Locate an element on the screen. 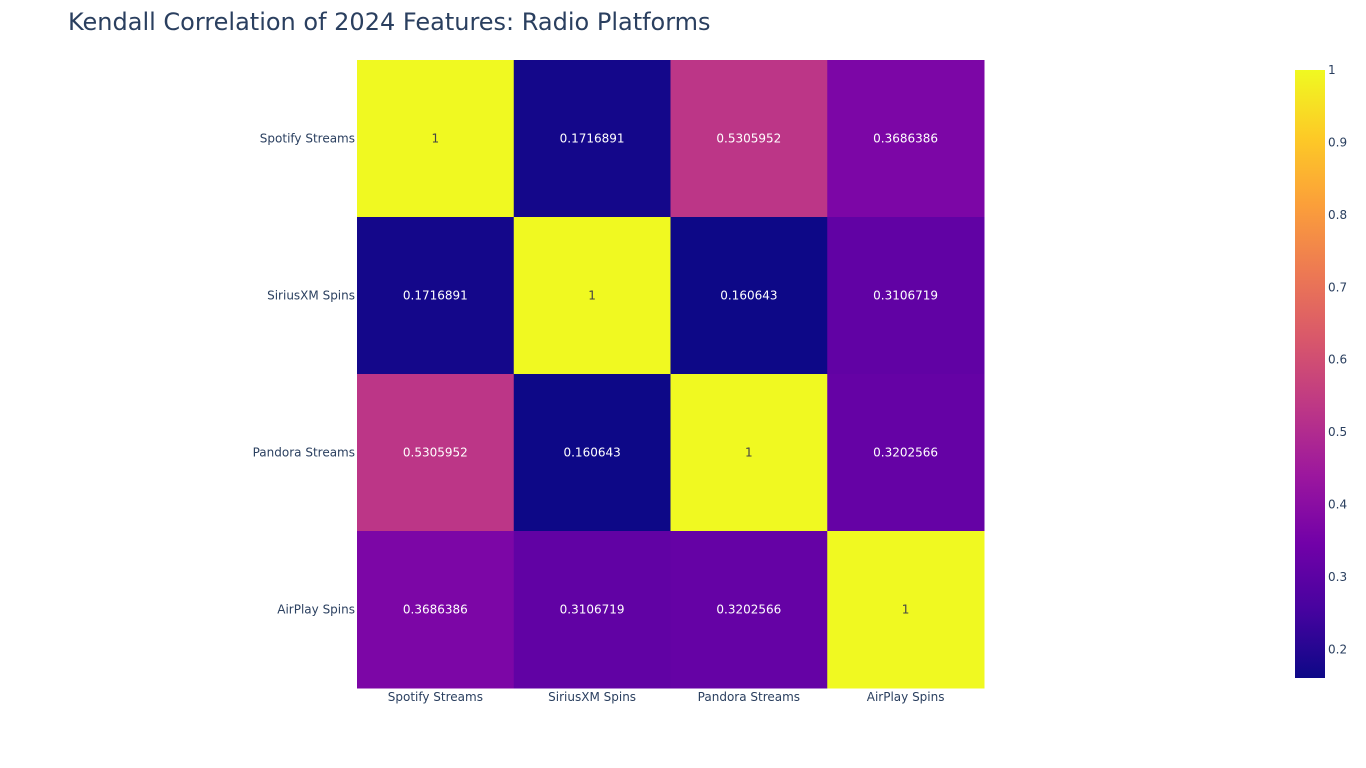 Image resolution: width=1366 pixels, height=768 pixels. colorbar-tick-label: 0.2 is located at coordinates (1337, 649).